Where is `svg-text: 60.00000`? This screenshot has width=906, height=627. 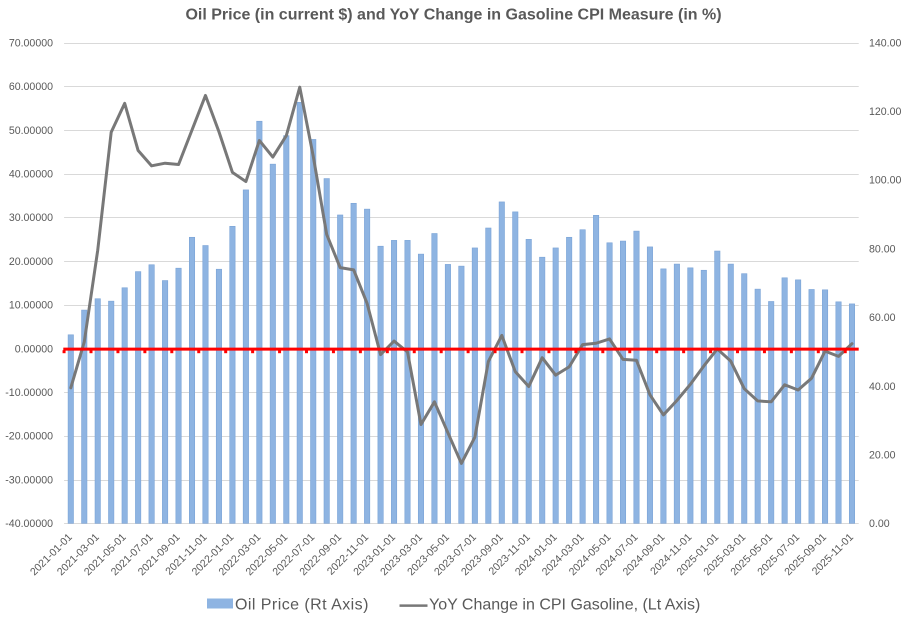
svg-text: 60.00000 is located at coordinates (31, 87).